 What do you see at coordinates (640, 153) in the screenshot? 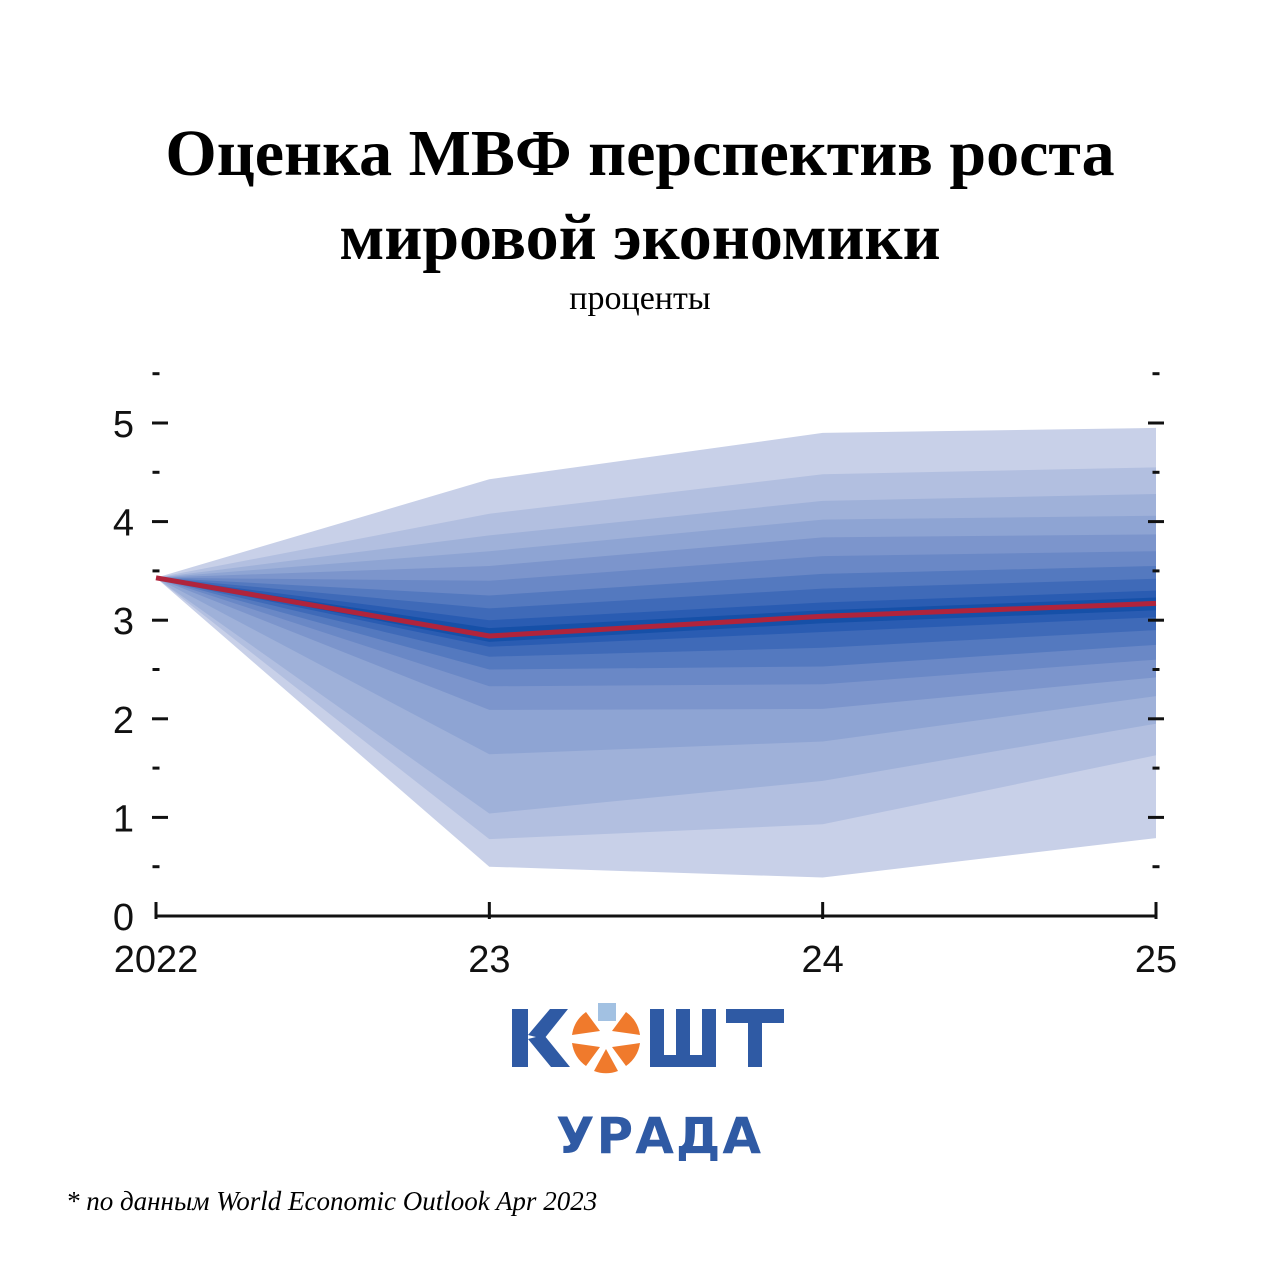
I see `chart-title-line-1: Оценка МВФ перспектив роста` at bounding box center [640, 153].